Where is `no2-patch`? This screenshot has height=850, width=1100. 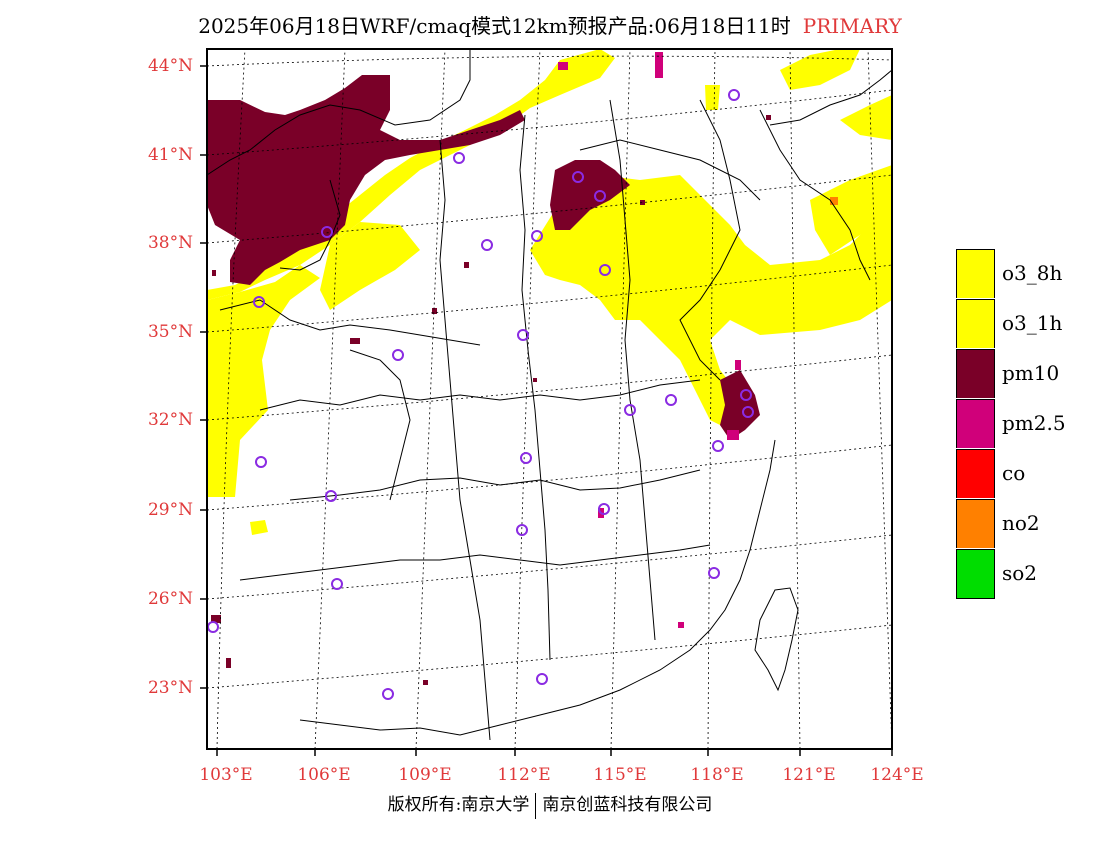
no2-patch is located at coordinates (834, 201).